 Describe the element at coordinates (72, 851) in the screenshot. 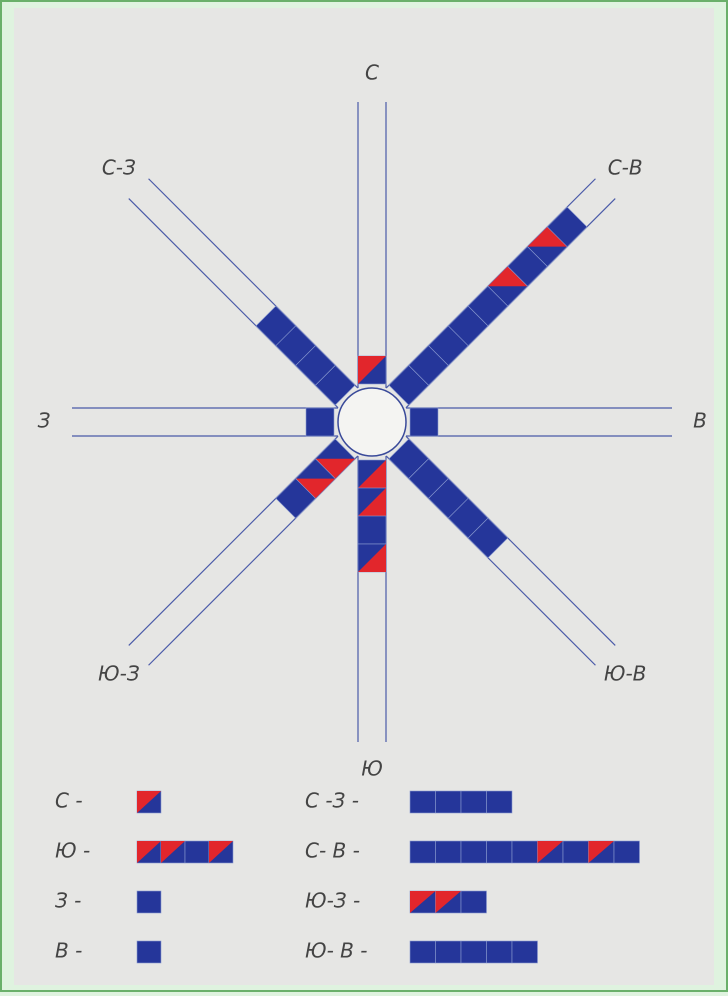

I see `legend-label: Ю -` at that location.